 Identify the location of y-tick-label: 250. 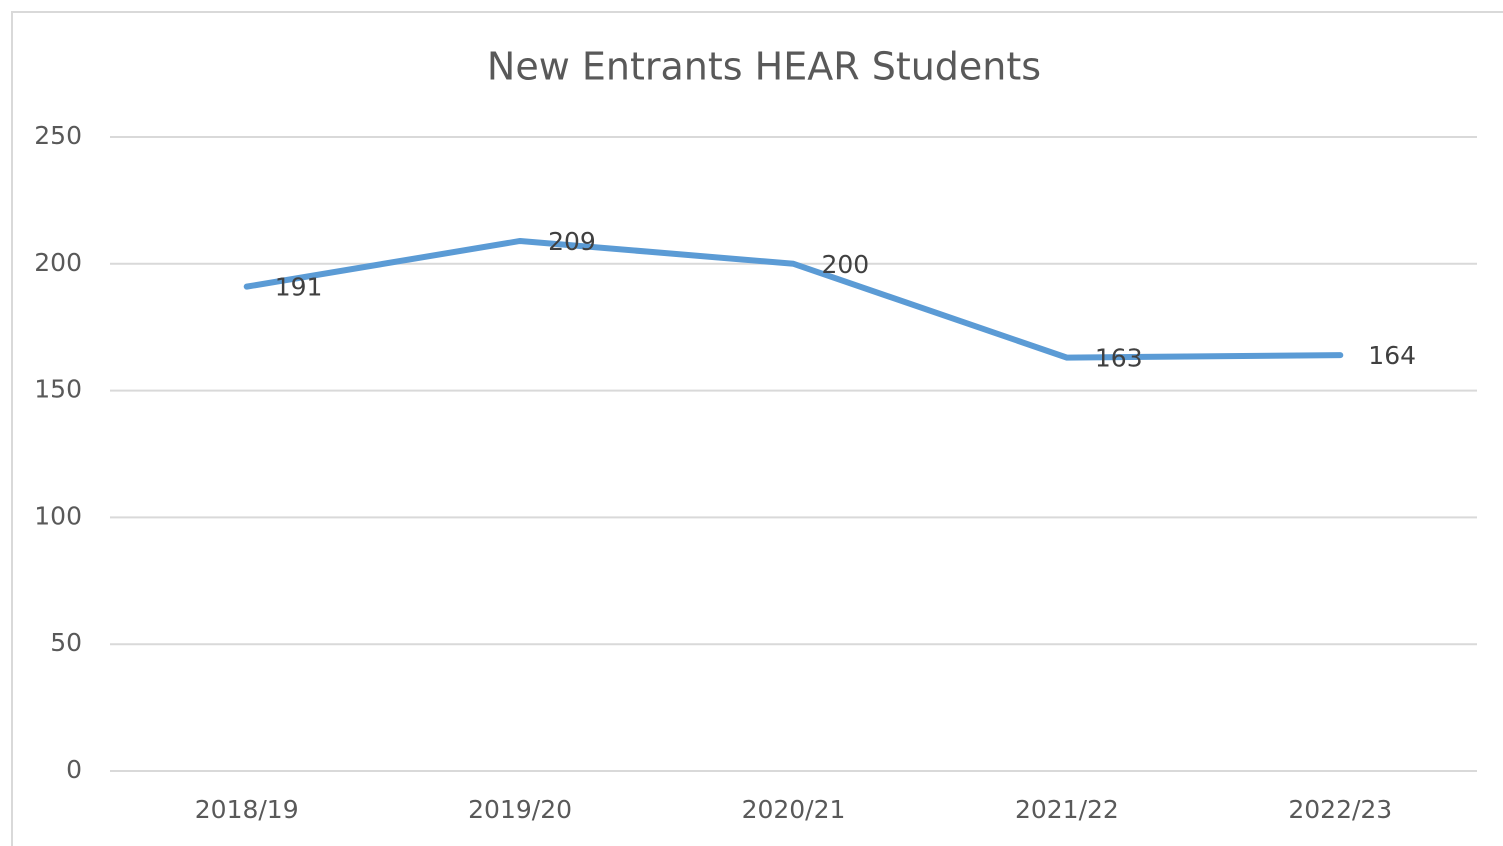
(58, 135).